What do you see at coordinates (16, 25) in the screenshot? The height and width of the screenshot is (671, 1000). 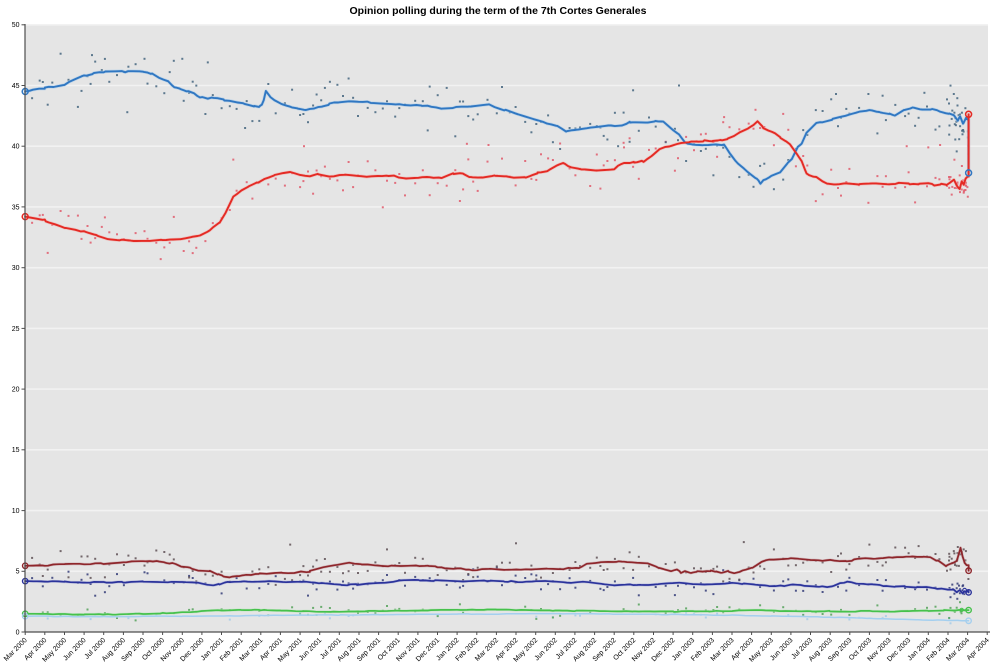 I see `svg-text: 50` at bounding box center [16, 25].